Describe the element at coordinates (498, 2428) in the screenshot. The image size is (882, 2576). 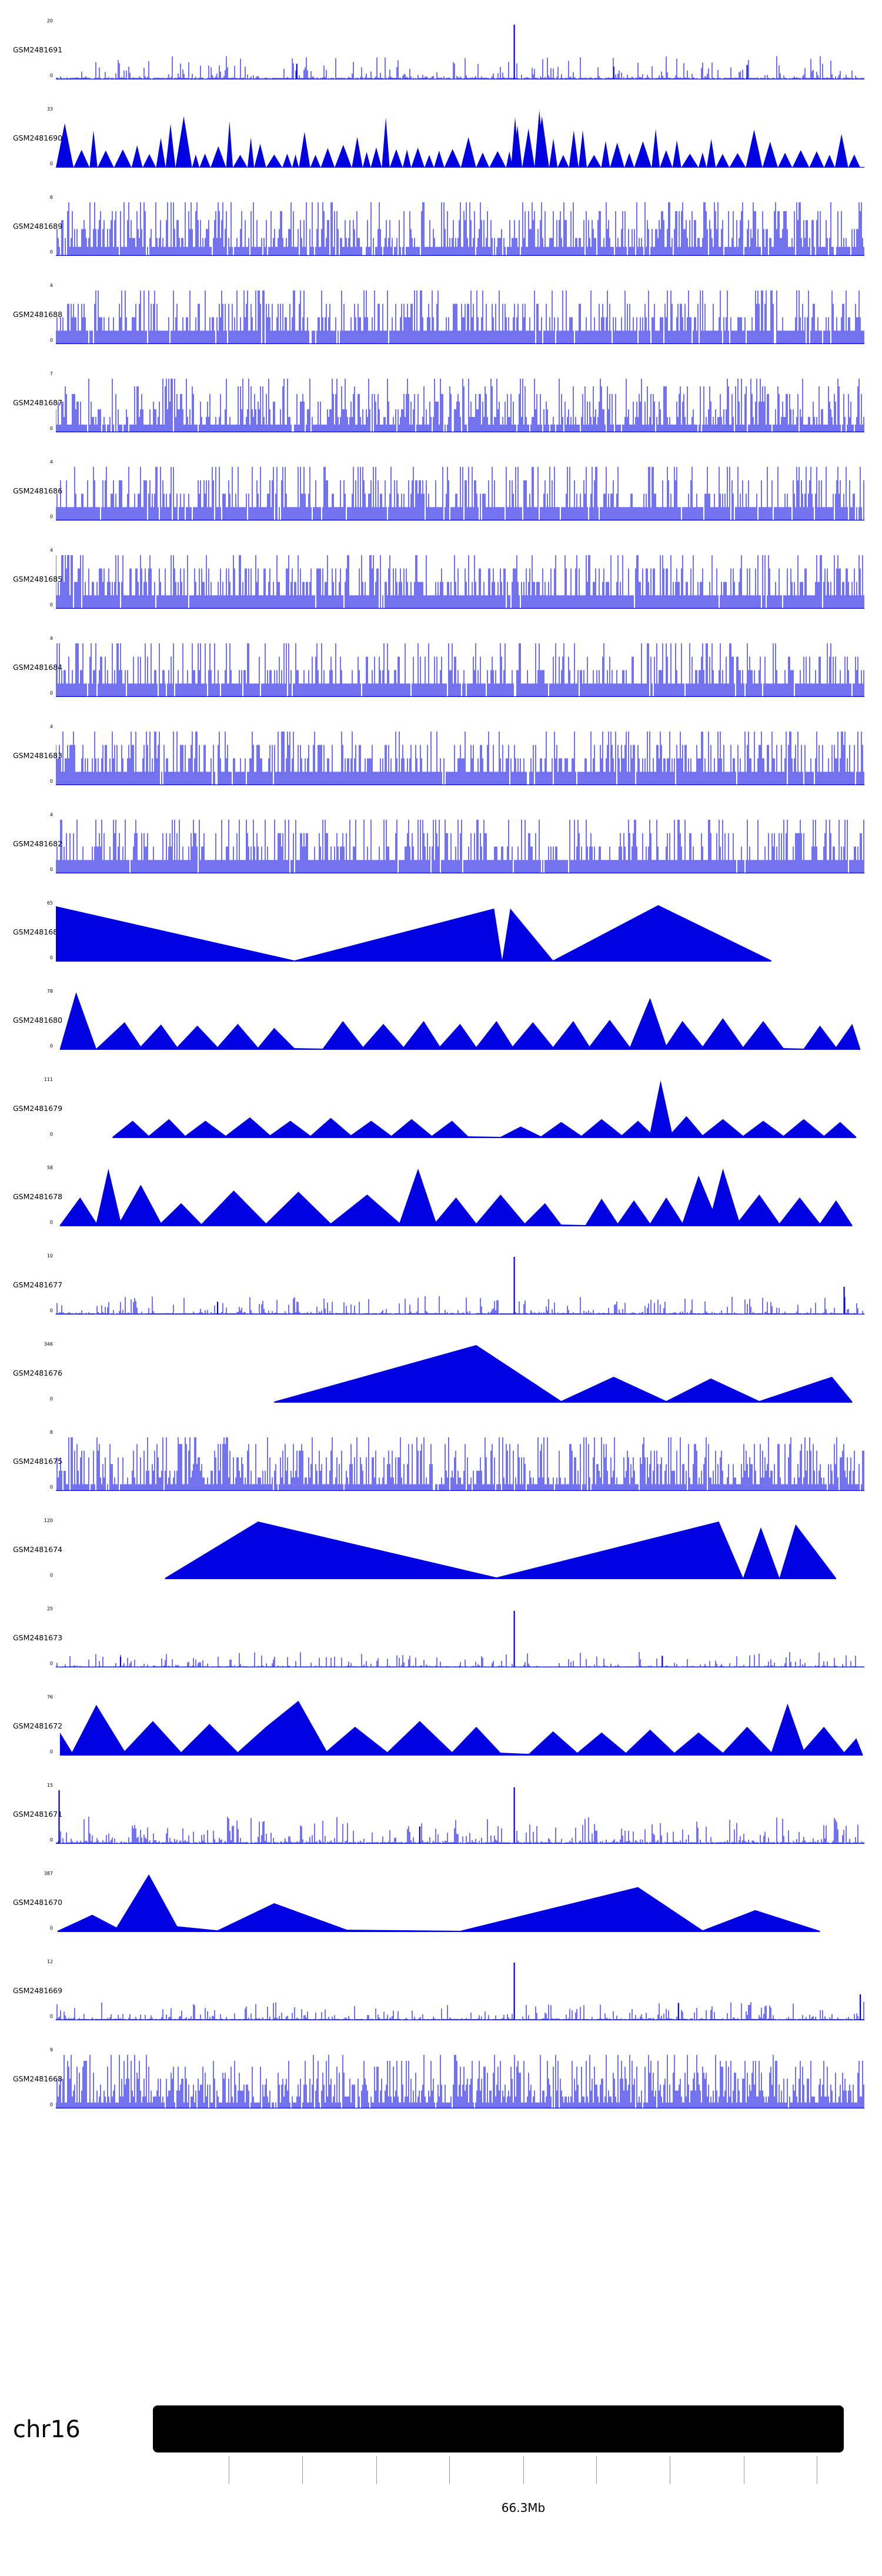
I see `chromosome-bar` at that location.